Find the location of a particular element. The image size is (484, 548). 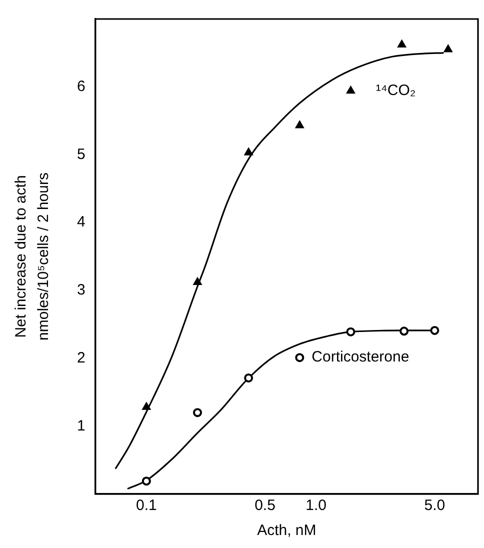

text: Net increase due to acth is located at coordinates (21, 256).